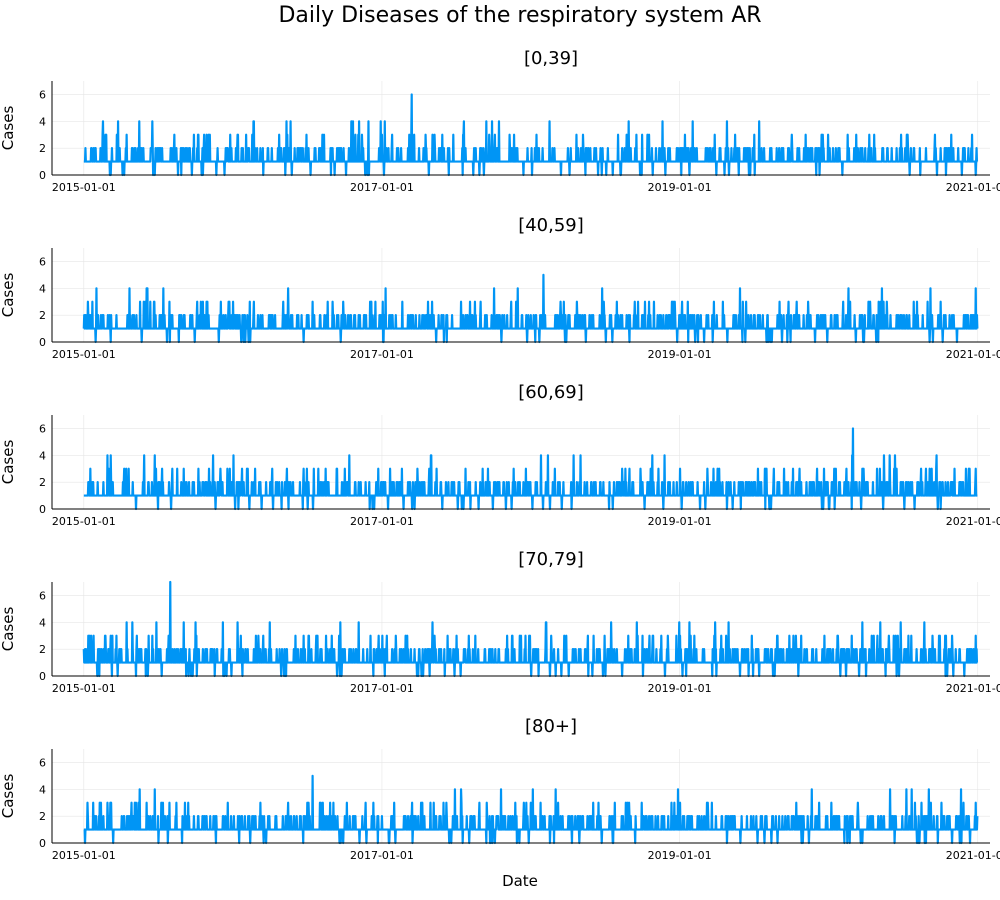  I want to click on x-axis-label: Date, so click(520, 881).